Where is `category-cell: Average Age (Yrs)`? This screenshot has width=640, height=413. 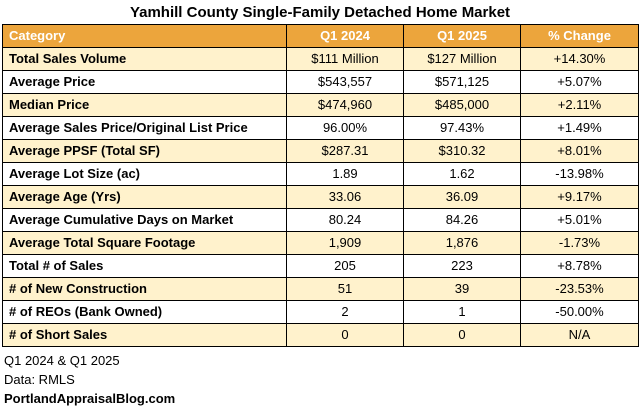 category-cell: Average Age (Yrs) is located at coordinates (144, 197).